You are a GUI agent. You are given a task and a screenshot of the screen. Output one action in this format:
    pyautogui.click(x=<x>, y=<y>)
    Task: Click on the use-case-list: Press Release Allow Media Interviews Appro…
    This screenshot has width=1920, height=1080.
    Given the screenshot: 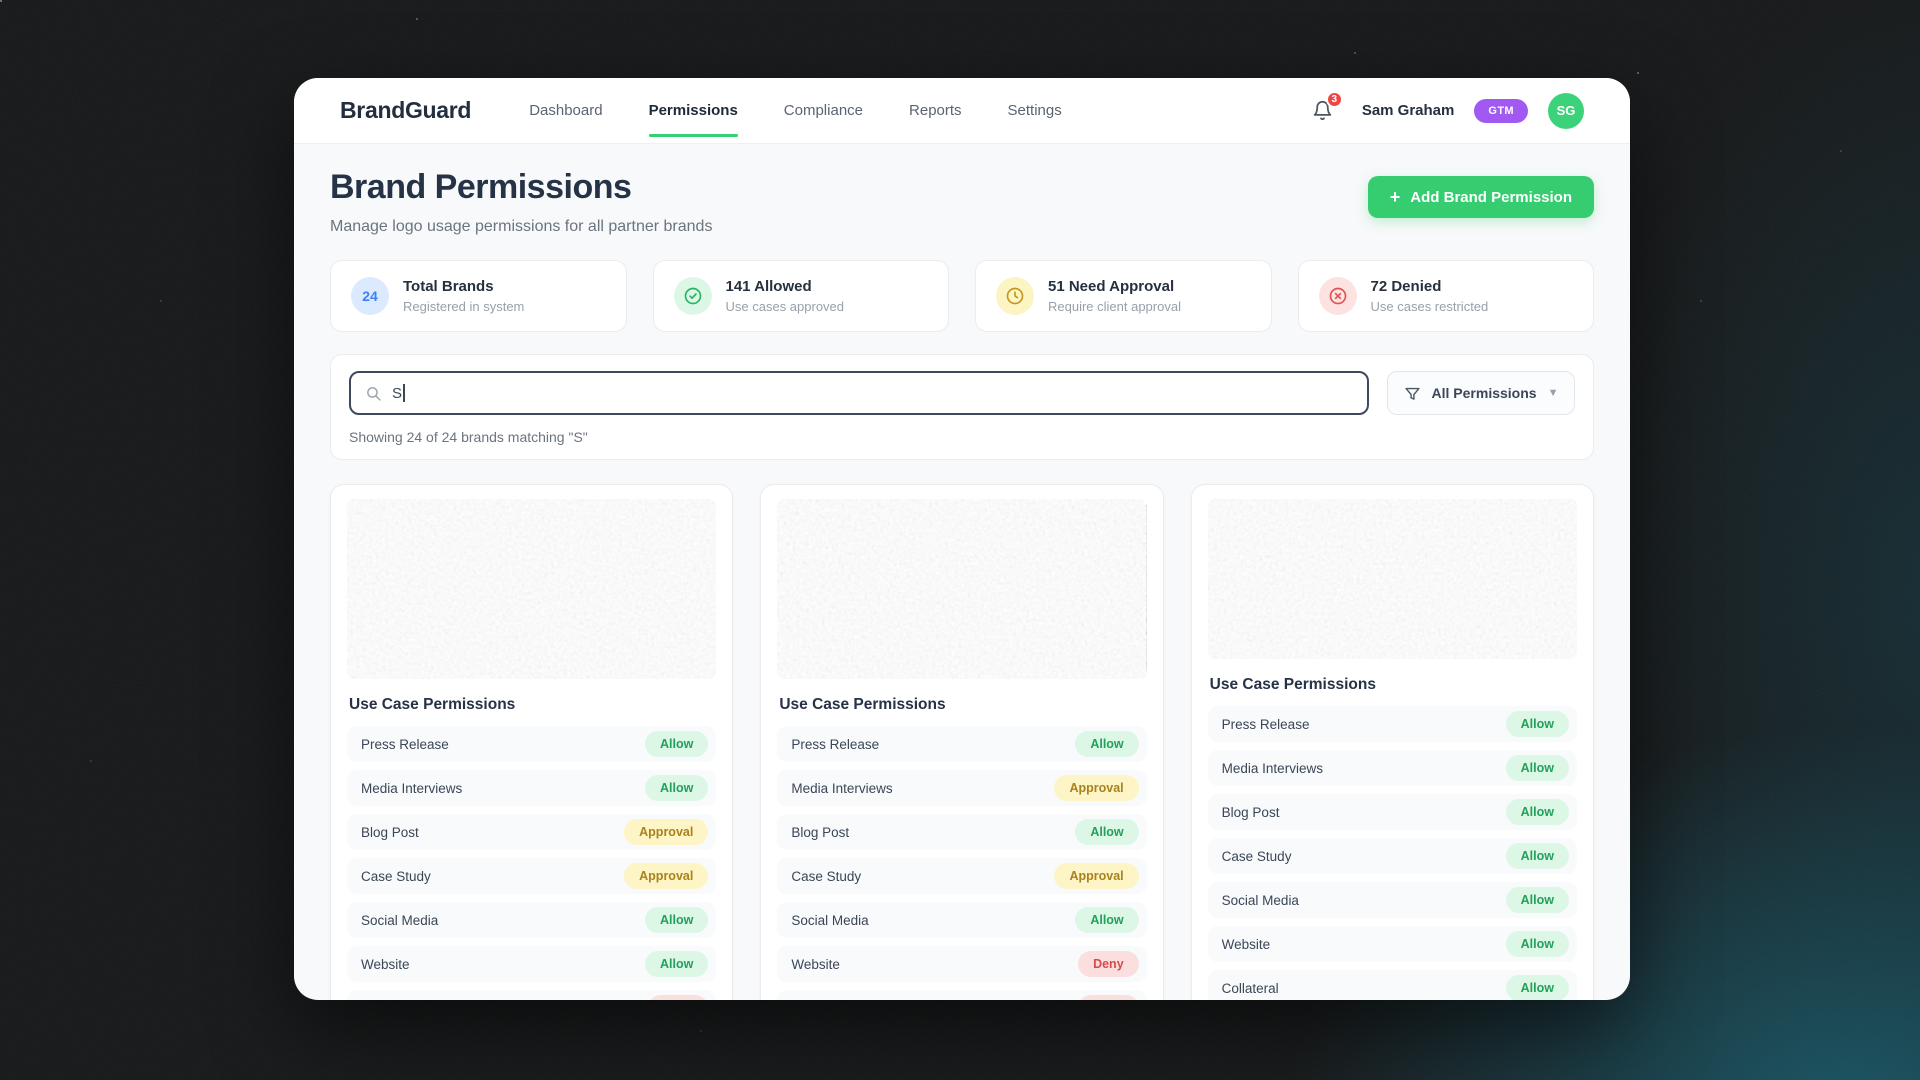 What is the action you would take?
    pyautogui.click(x=962, y=863)
    